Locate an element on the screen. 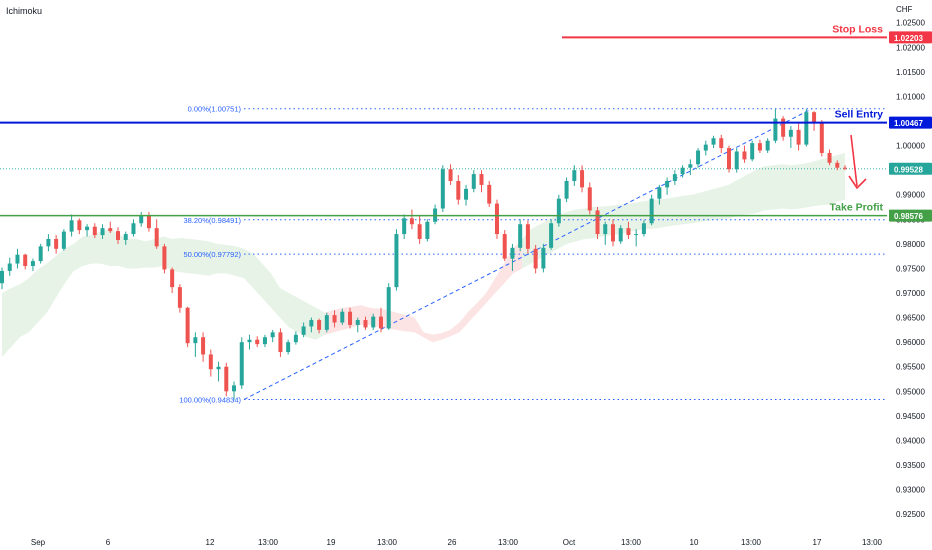 This screenshot has width=932, height=550. take-profit-price-tag: 0.98576 is located at coordinates (910, 215).